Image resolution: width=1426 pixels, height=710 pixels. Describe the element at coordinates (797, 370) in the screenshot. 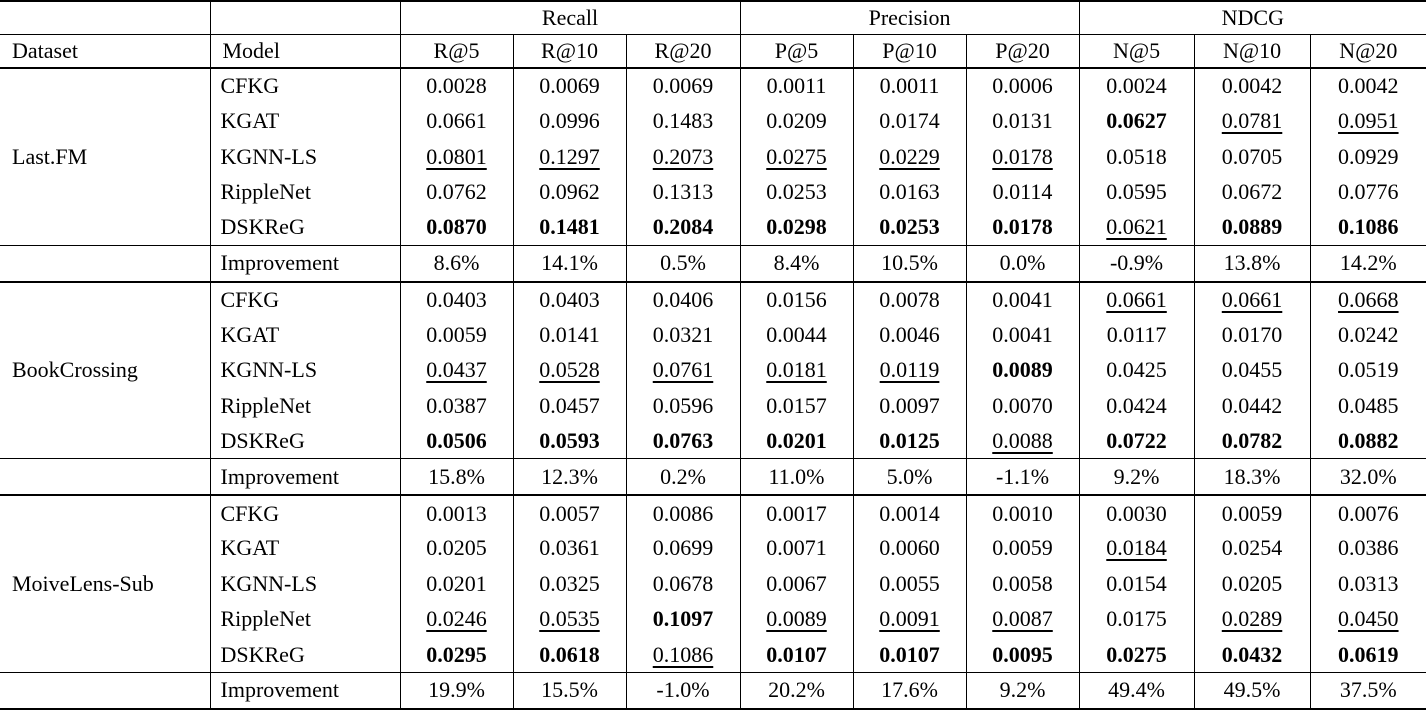

I see `metric-value-cell: 0.0181` at that location.